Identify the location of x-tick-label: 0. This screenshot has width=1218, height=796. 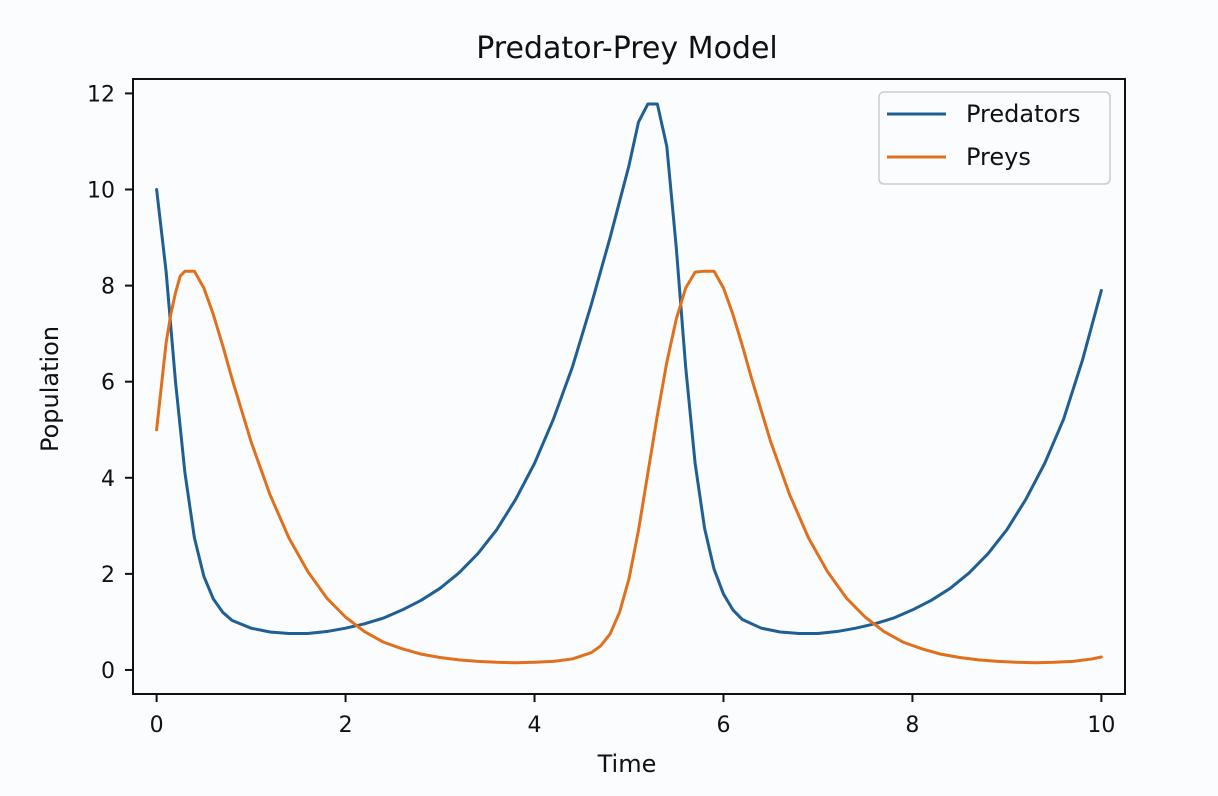
(157, 725).